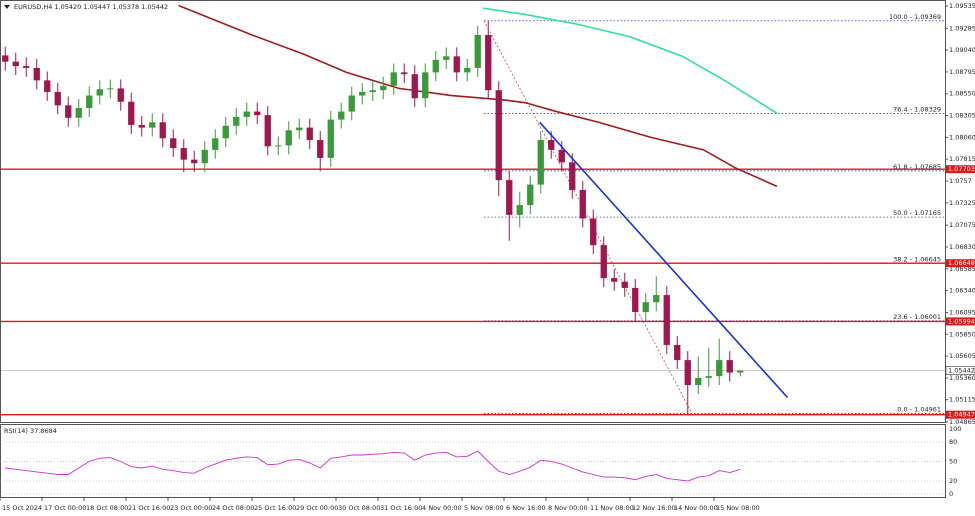  Describe the element at coordinates (317, 508) in the screenshot. I see `x-tick-label: 29 Oct 00:00` at that location.